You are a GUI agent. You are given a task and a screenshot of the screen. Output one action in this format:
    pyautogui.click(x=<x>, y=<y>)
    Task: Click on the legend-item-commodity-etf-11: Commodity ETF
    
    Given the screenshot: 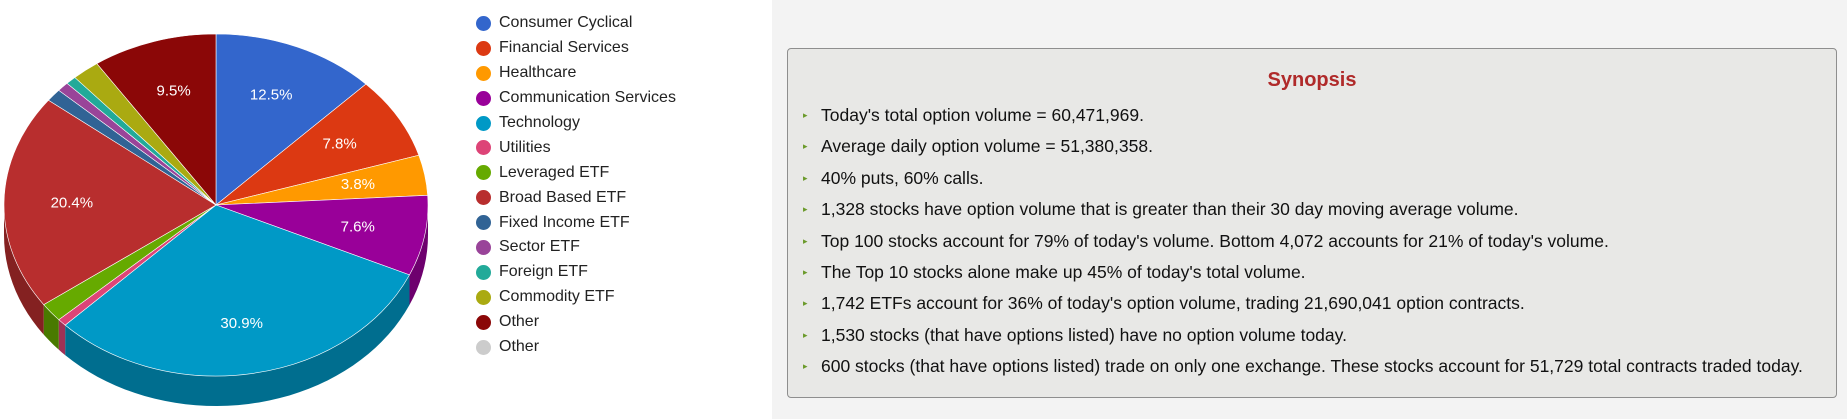 What is the action you would take?
    pyautogui.click(x=576, y=297)
    